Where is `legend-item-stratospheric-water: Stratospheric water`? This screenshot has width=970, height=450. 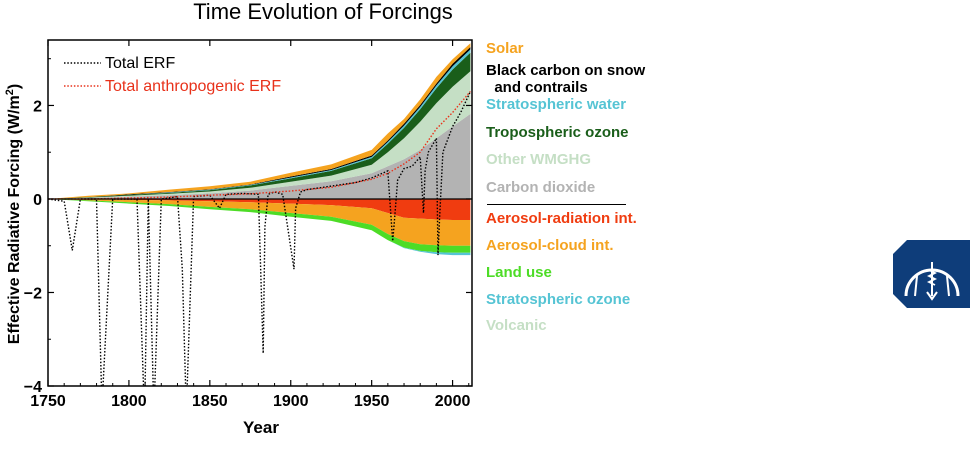
legend-item-stratospheric-water: Stratospheric water is located at coordinates (556, 104).